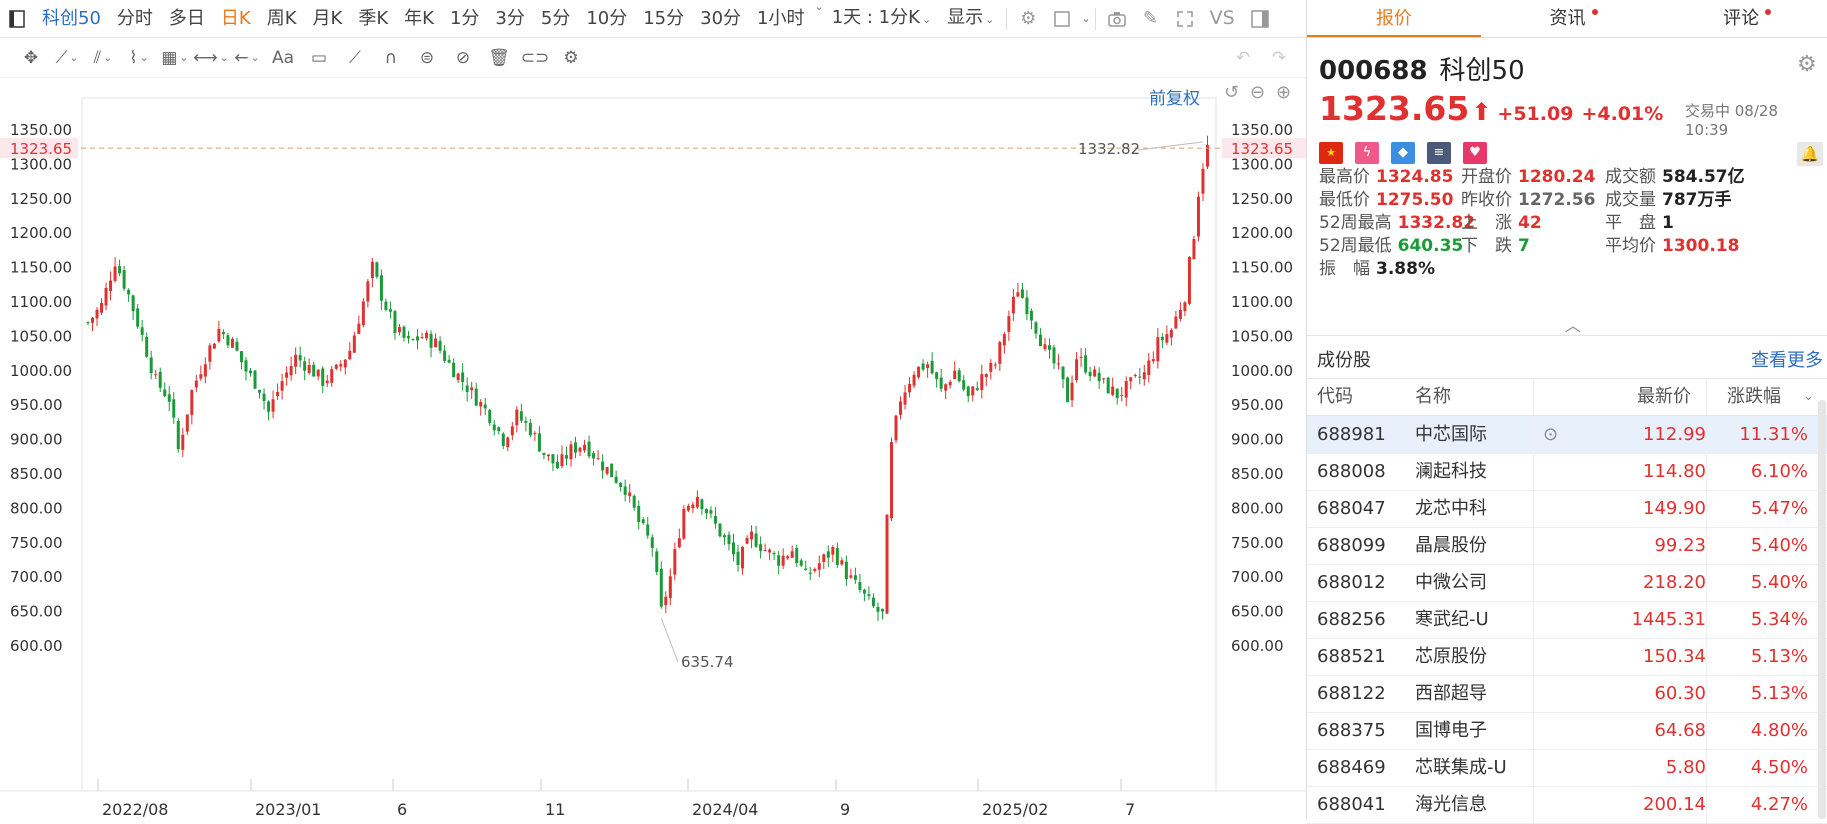  What do you see at coordinates (1185, 19) in the screenshot?
I see `fullscreen-icon` at bounding box center [1185, 19].